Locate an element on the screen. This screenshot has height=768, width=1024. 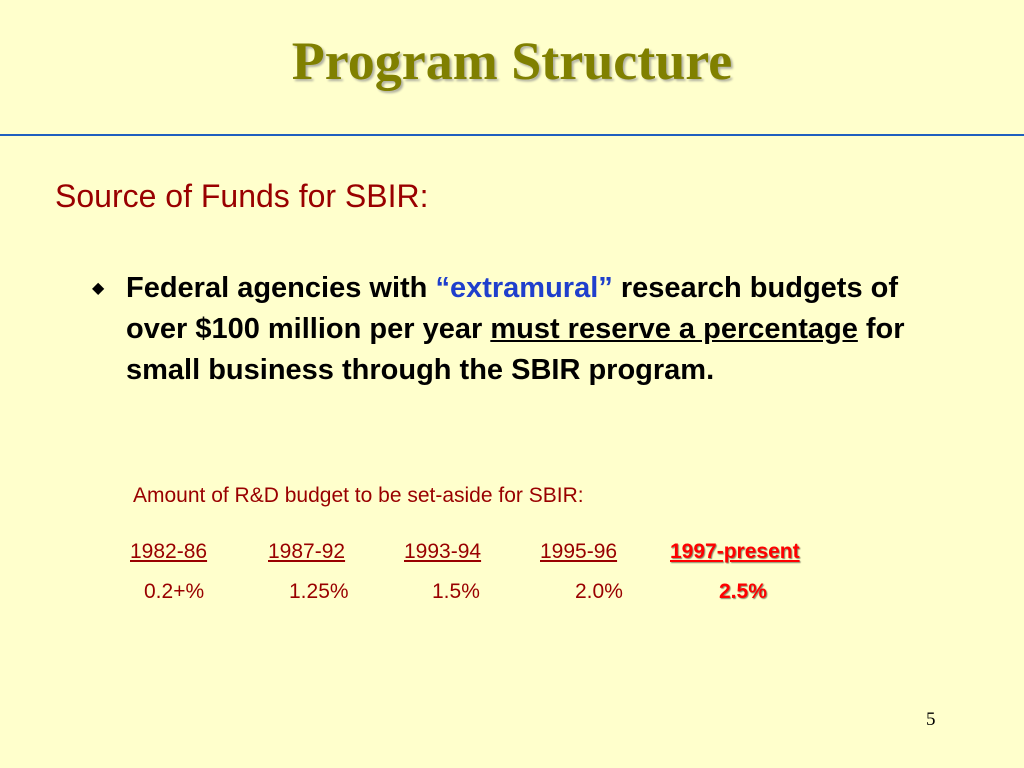
percentage-value: 1.5% is located at coordinates (456, 591).